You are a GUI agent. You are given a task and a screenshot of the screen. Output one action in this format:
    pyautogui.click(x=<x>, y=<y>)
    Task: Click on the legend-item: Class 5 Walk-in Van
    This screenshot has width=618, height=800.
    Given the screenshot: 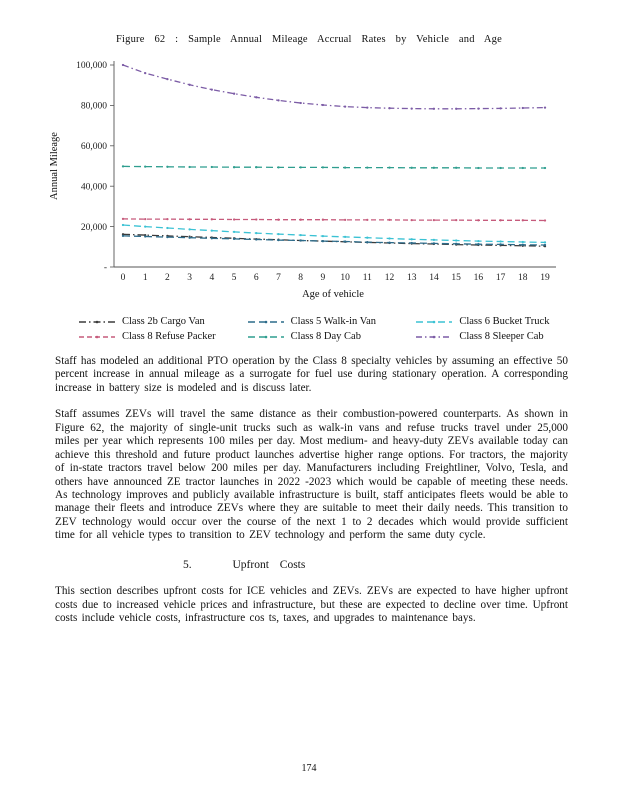 What is the action you would take?
    pyautogui.click(x=328, y=321)
    